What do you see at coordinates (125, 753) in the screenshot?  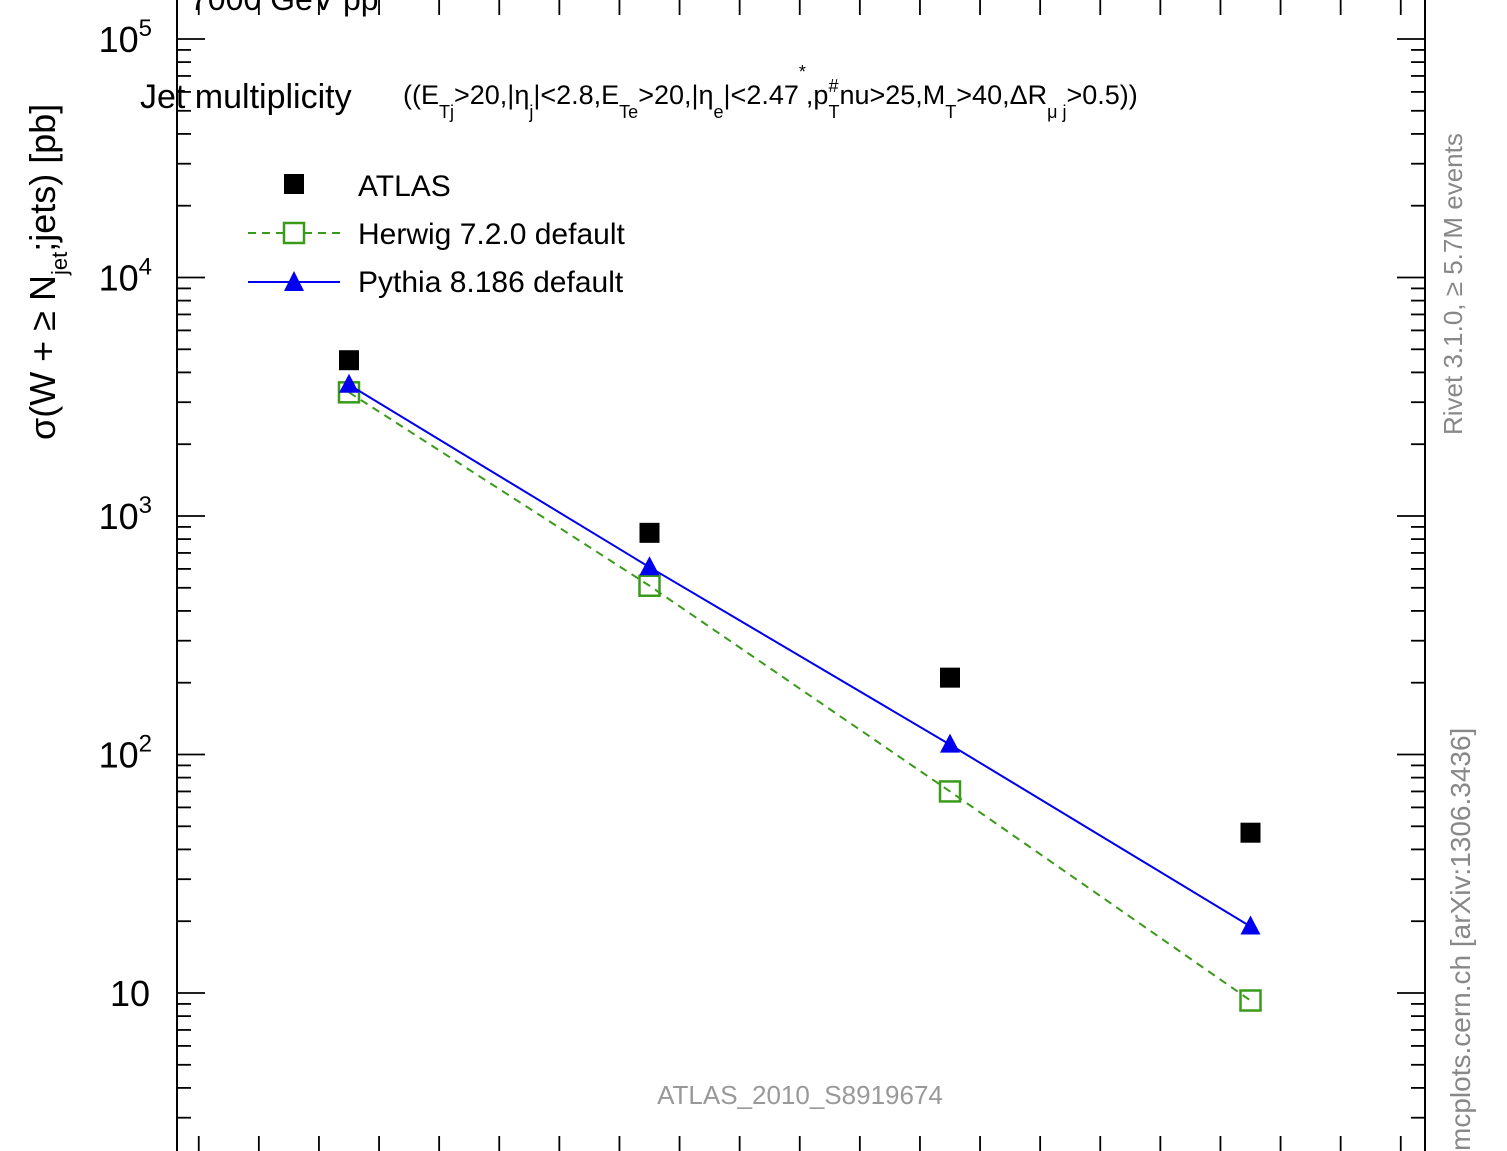 I see `y-tick-label: 10²` at bounding box center [125, 753].